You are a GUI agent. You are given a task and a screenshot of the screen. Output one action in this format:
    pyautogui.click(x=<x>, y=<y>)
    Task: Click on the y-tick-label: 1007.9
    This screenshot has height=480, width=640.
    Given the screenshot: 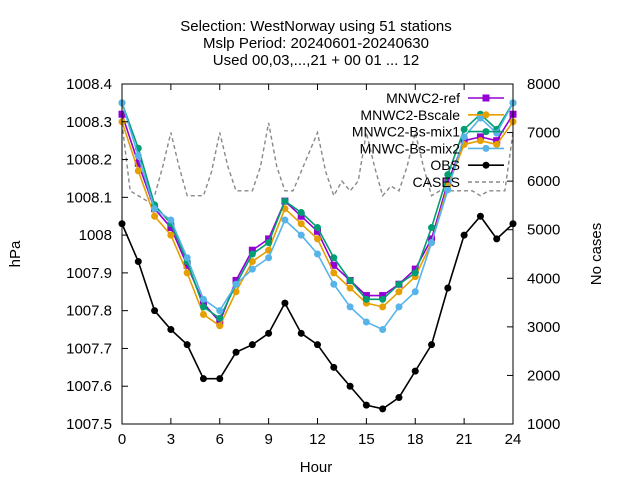 What is the action you would take?
    pyautogui.click(x=89, y=273)
    